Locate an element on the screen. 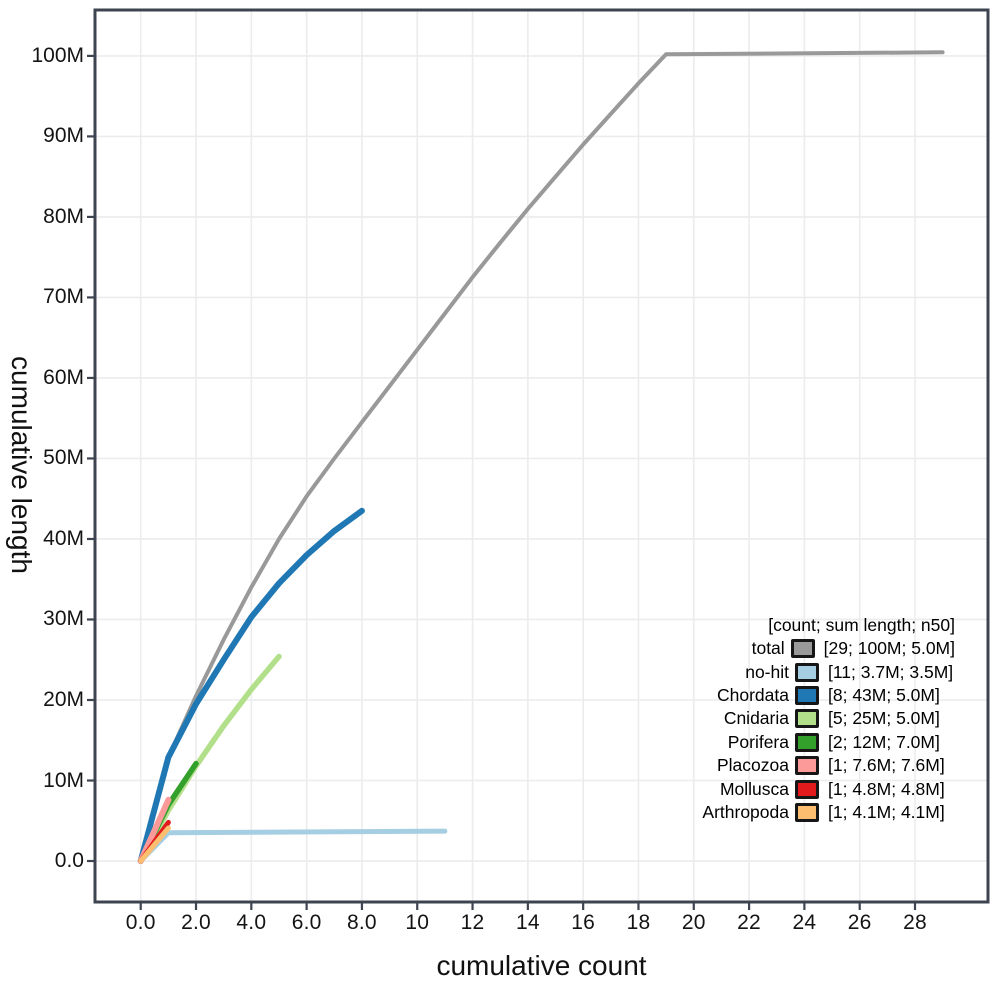 This screenshot has width=1000, height=989. series-line-Chordata is located at coordinates (251, 685).